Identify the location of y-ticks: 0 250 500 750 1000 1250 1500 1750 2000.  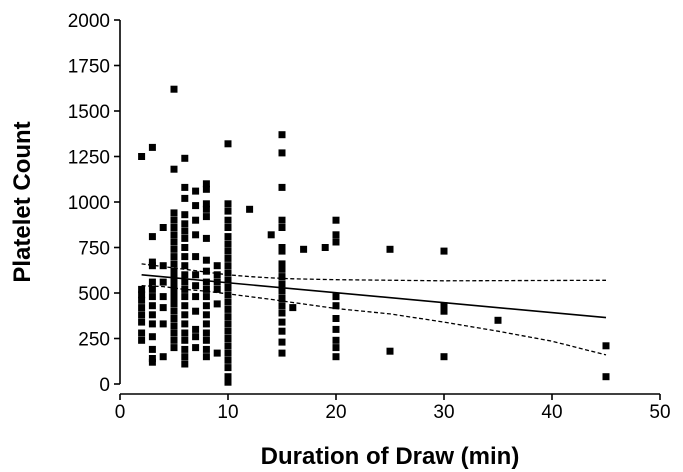
(94, 203).